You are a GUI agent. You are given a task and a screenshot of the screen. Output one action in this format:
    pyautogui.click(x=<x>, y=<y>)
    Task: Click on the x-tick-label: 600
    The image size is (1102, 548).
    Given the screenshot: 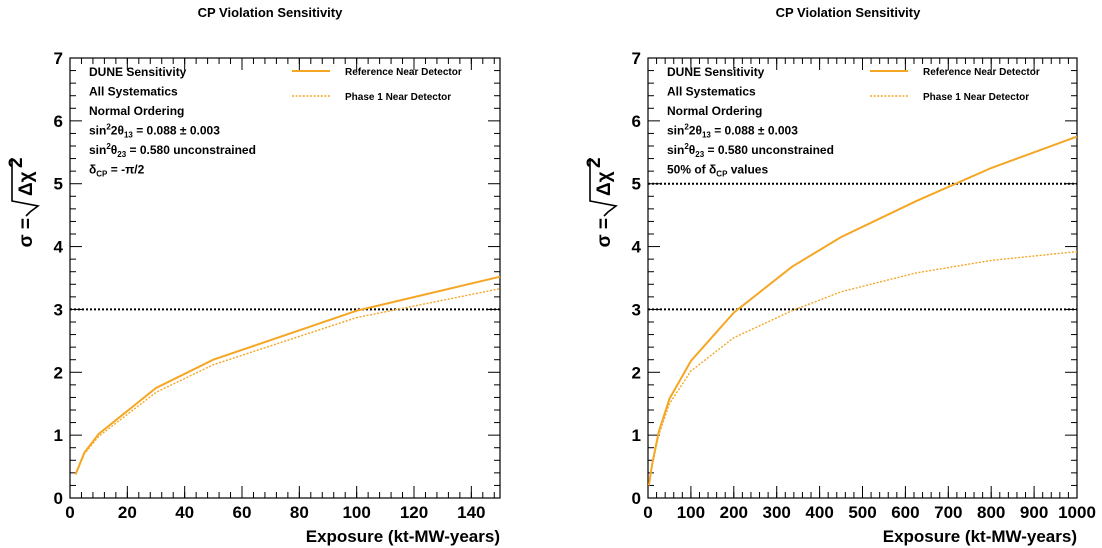 What is the action you would take?
    pyautogui.click(x=905, y=512)
    